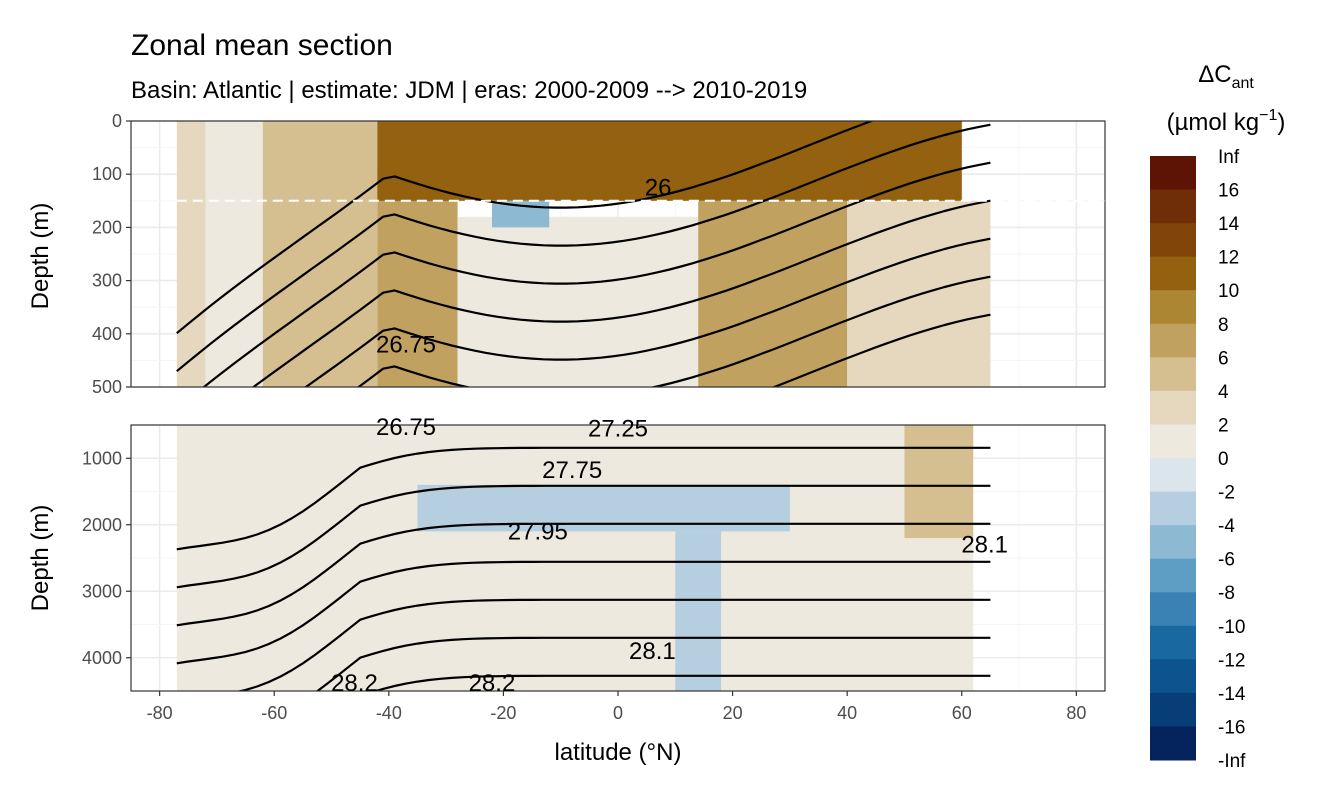 Image resolution: width=1344 pixels, height=806 pixels. What do you see at coordinates (1231, 627) in the screenshot?
I see `legend-break-label: -10` at bounding box center [1231, 627].